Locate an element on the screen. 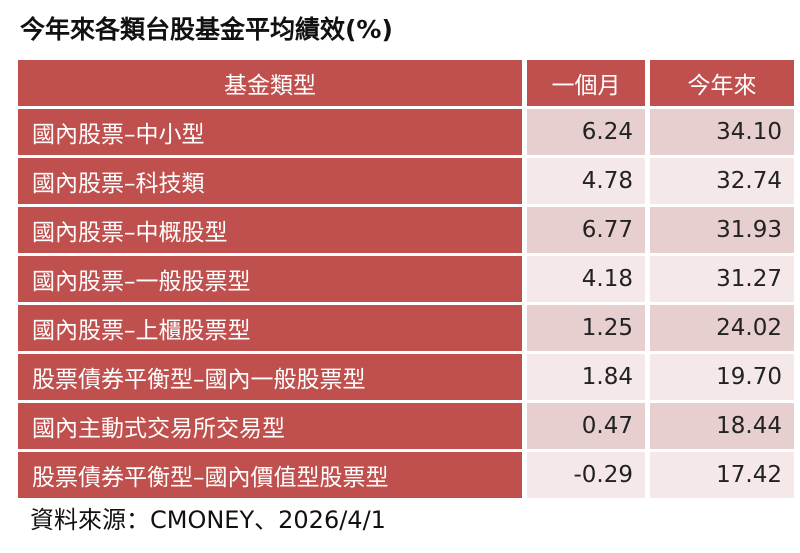  value-cell: 1.25 is located at coordinates (586, 328).